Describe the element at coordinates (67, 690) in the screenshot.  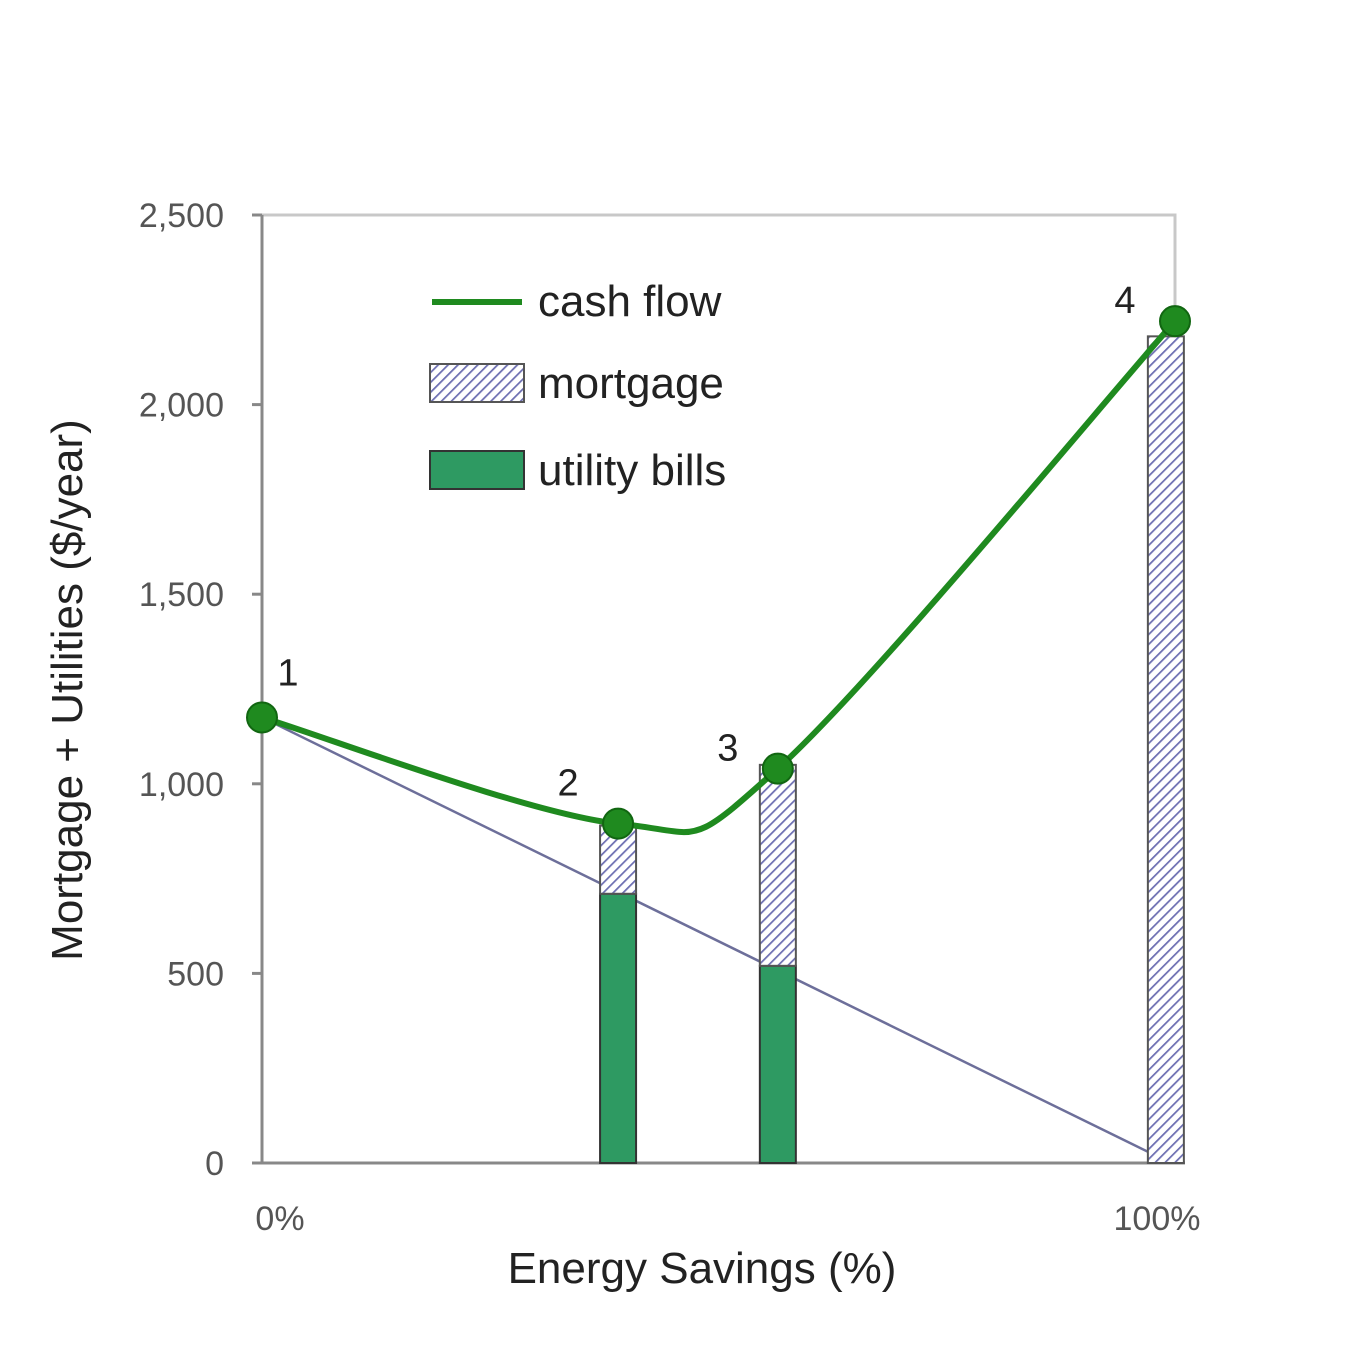
I see `y-axis-title: Mortgage + Utilities ($/year)` at that location.